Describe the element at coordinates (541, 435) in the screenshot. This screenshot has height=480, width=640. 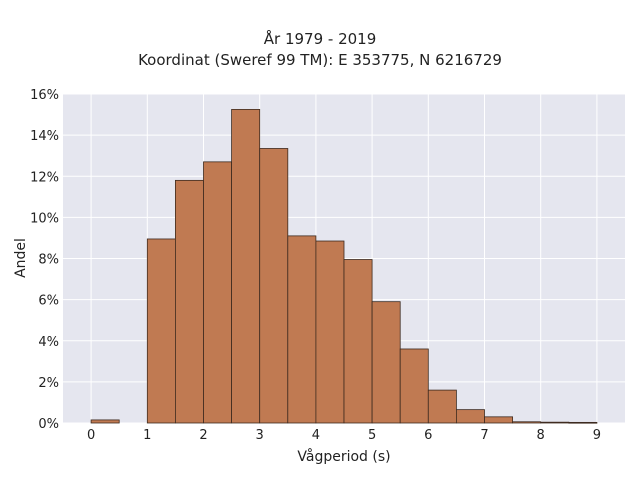
I see `x-tick-label: 8` at that location.